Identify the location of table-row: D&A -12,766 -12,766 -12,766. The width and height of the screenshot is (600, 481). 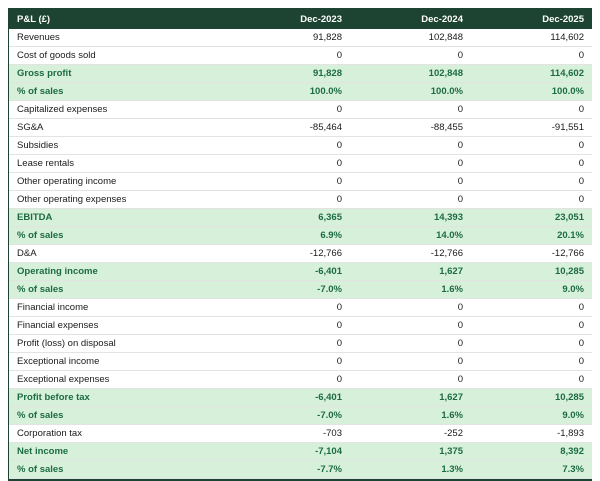
(300, 253).